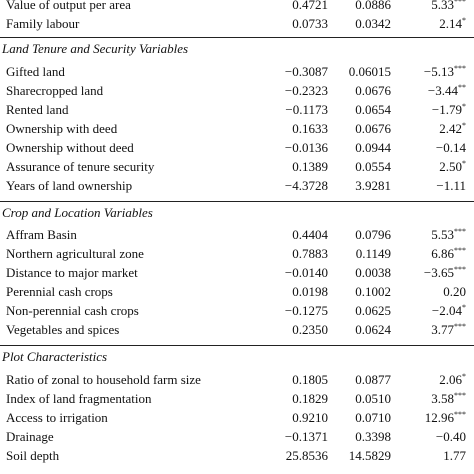  I want to click on row-label: Gifted land, so click(35, 71).